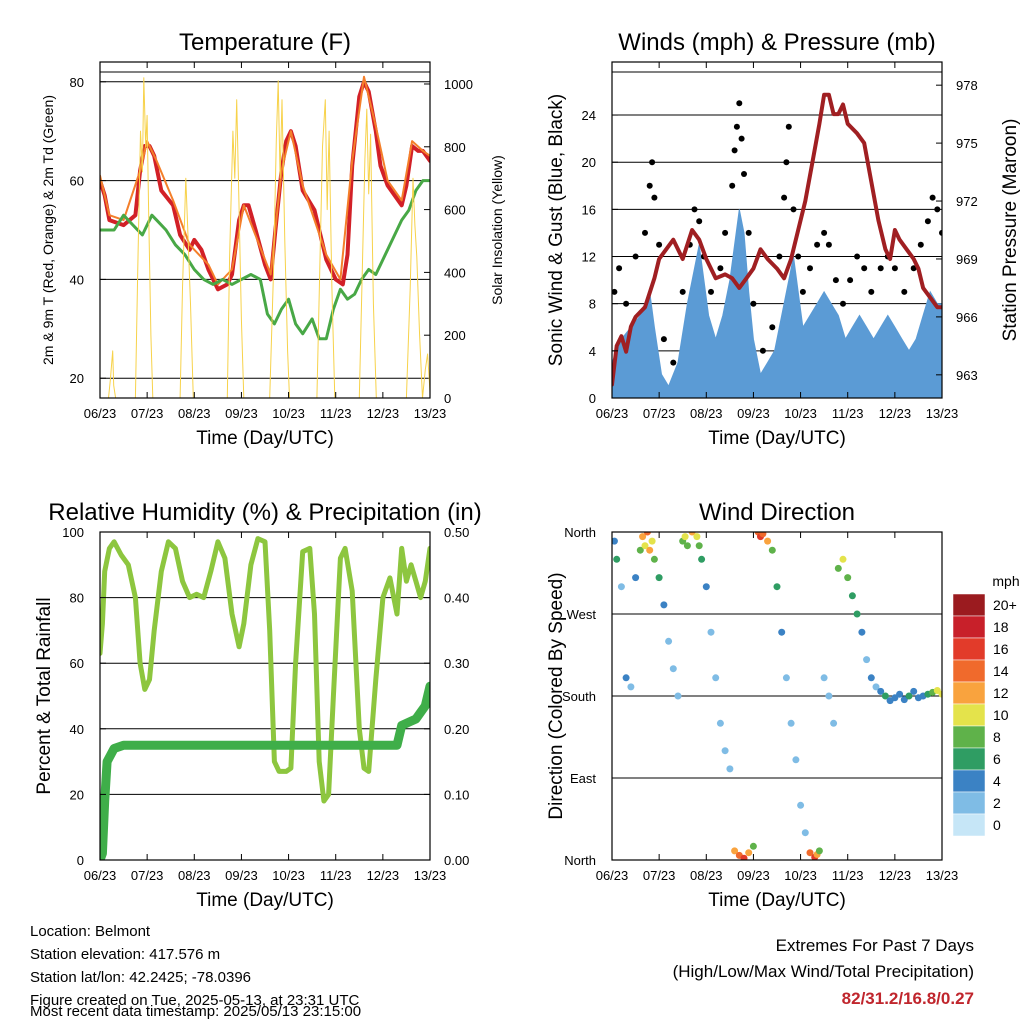  I want to click on temperature-frame, so click(265, 230).